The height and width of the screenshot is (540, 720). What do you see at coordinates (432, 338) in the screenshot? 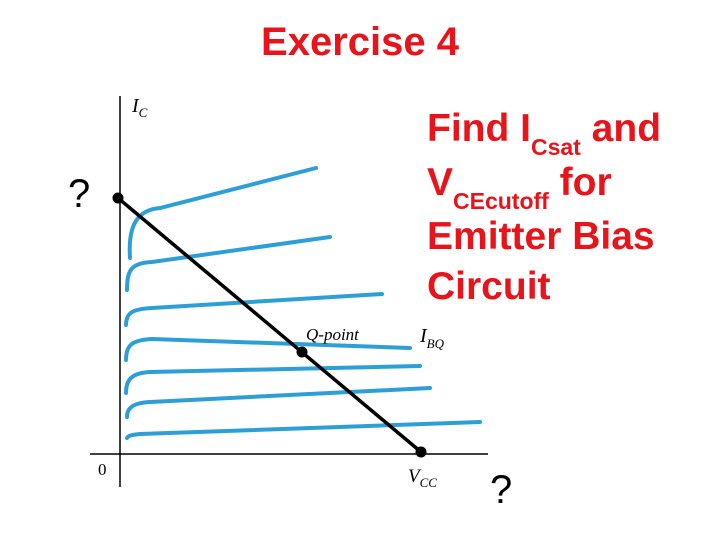
I see `ibq-label: IBQ` at bounding box center [432, 338].